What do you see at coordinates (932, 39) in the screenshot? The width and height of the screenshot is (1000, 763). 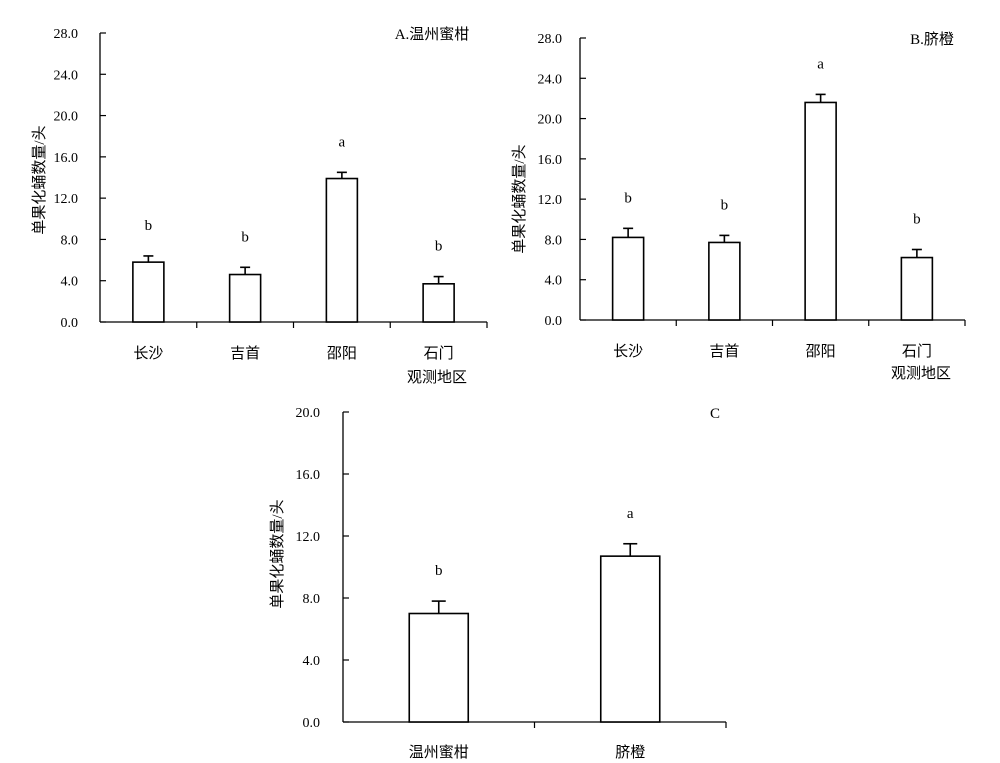 I see `panel-title: B.脐橙` at bounding box center [932, 39].